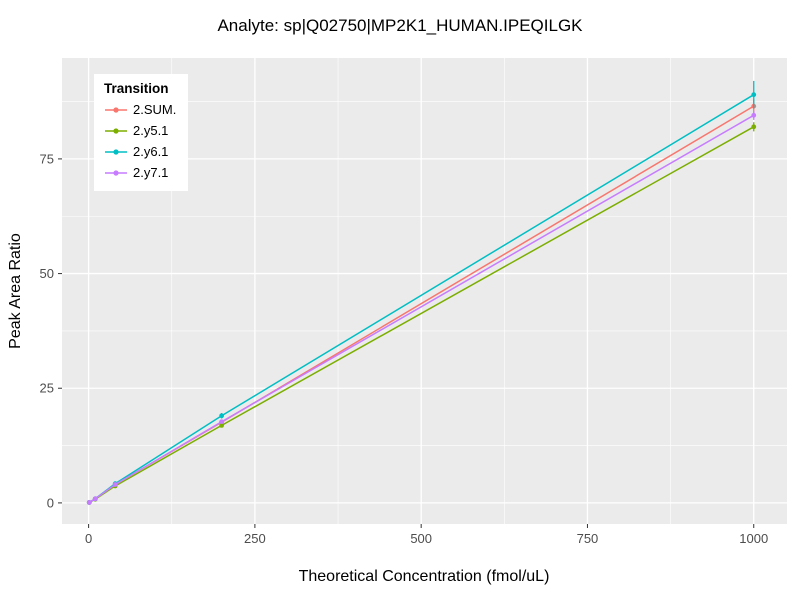 The height and width of the screenshot is (600, 800). What do you see at coordinates (88, 538) in the screenshot?
I see `x-tick-label: 0` at bounding box center [88, 538].